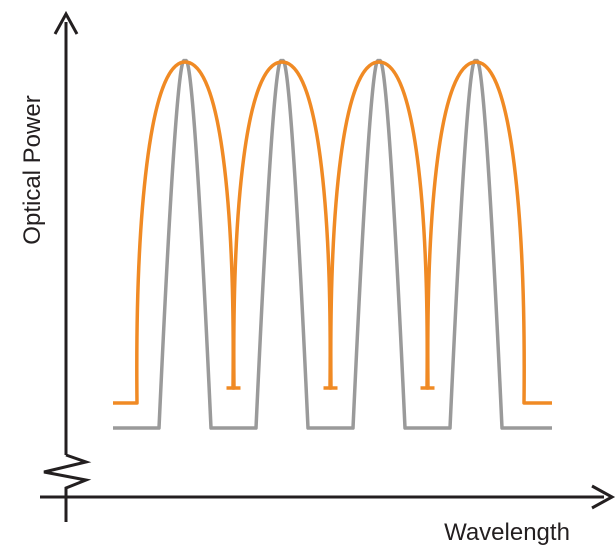 Image resolution: width=616 pixels, height=545 pixels. I want to click on x-axis-label: Wavelength, so click(507, 532).